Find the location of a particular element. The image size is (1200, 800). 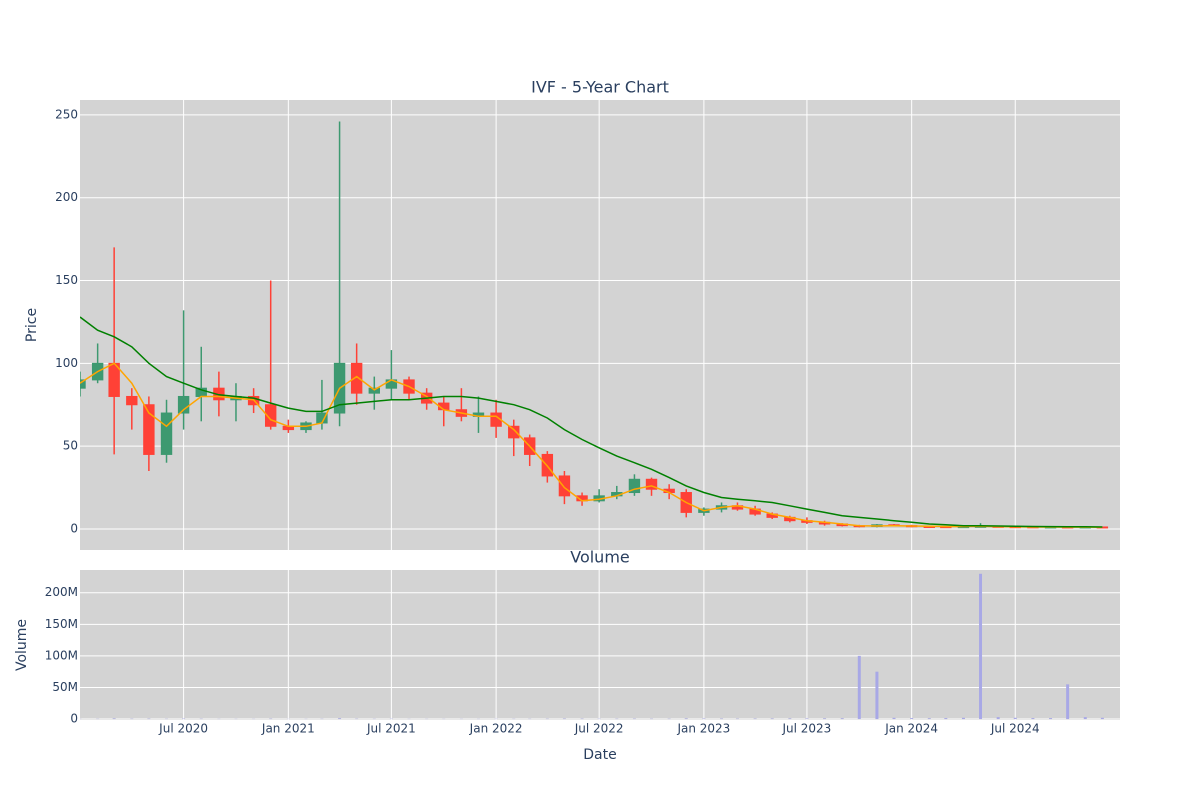

x-tick-label: Jul 2024 is located at coordinates (1015, 729).